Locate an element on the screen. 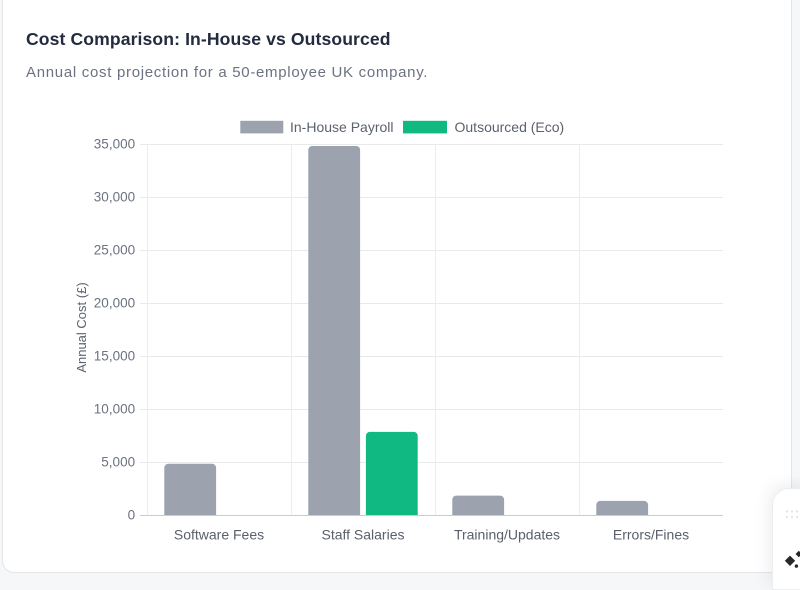 This screenshot has height=590, width=800. svg-text: 35,000 is located at coordinates (114, 143).